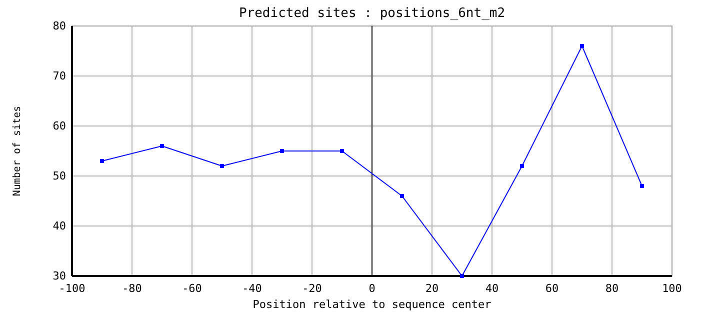 The image size is (704, 328). I want to click on x-axis-title: Position relative to sequence center, so click(372, 304).